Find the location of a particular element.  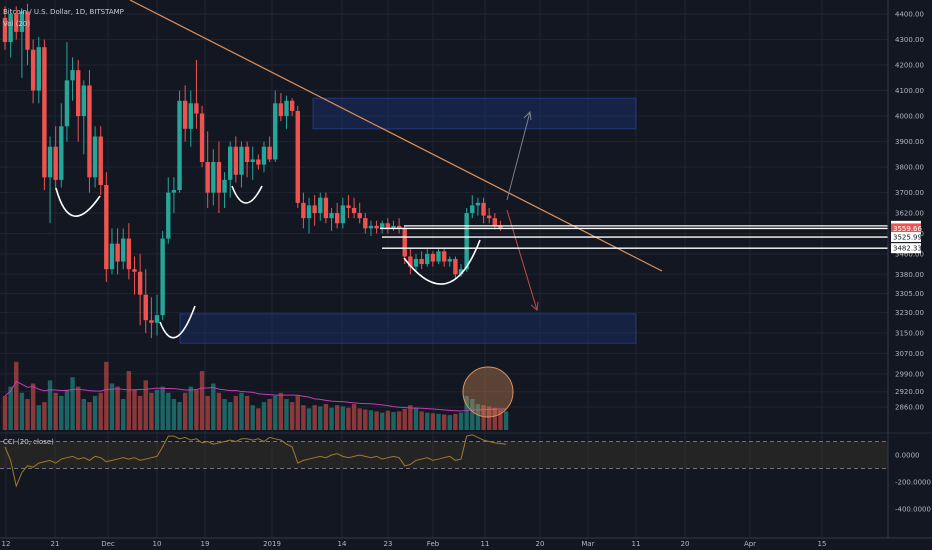

cci-tick-label: -200.0000 is located at coordinates (913, 483).